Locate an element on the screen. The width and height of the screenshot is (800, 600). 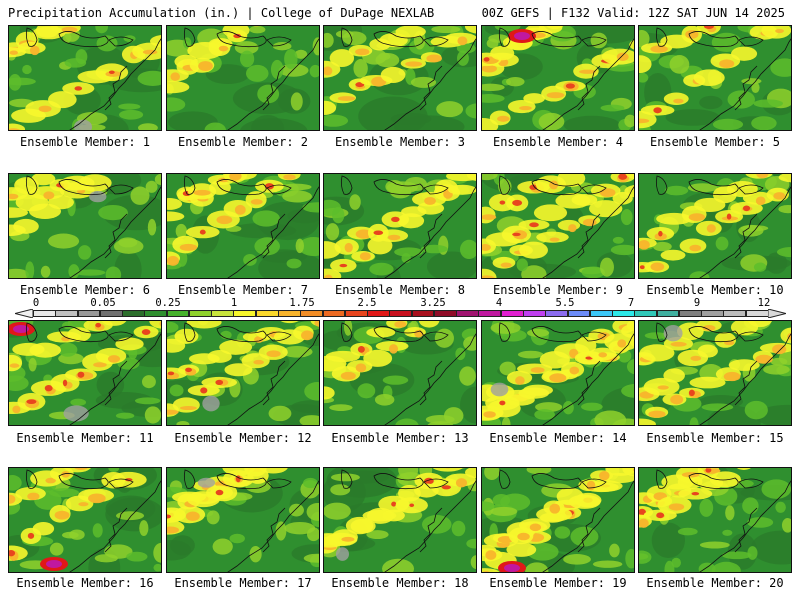
member-caption: Ensemble Member: 18 is located at coordinates (400, 583).